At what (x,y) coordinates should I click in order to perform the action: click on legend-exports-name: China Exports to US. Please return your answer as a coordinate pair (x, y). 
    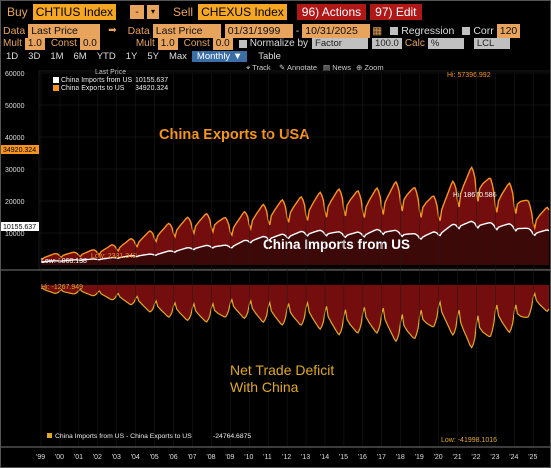
    Looking at the image, I should click on (93, 88).